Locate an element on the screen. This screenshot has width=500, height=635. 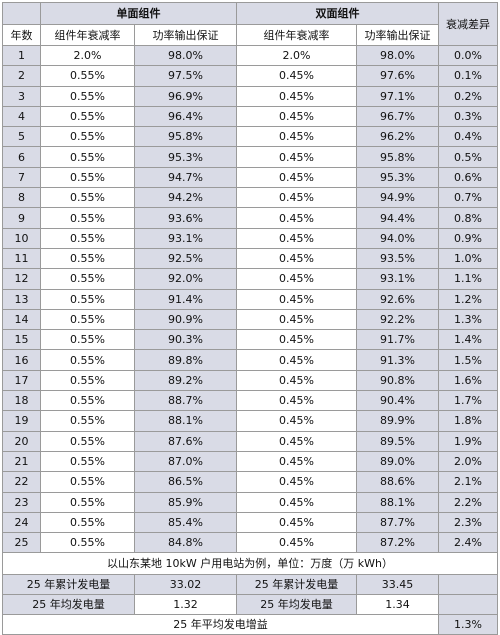
gain-value: 1.3% is located at coordinates (468, 624).